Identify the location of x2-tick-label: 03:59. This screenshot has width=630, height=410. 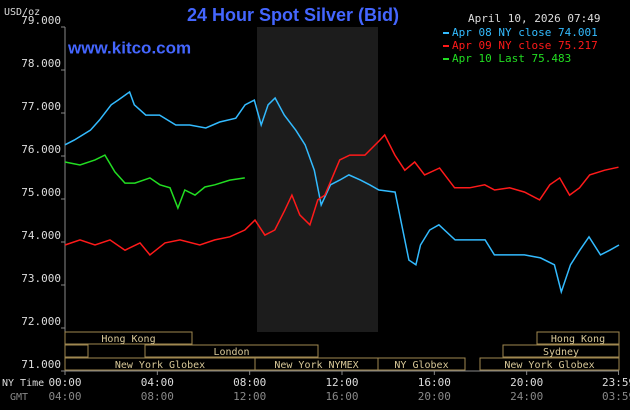
(616, 396).